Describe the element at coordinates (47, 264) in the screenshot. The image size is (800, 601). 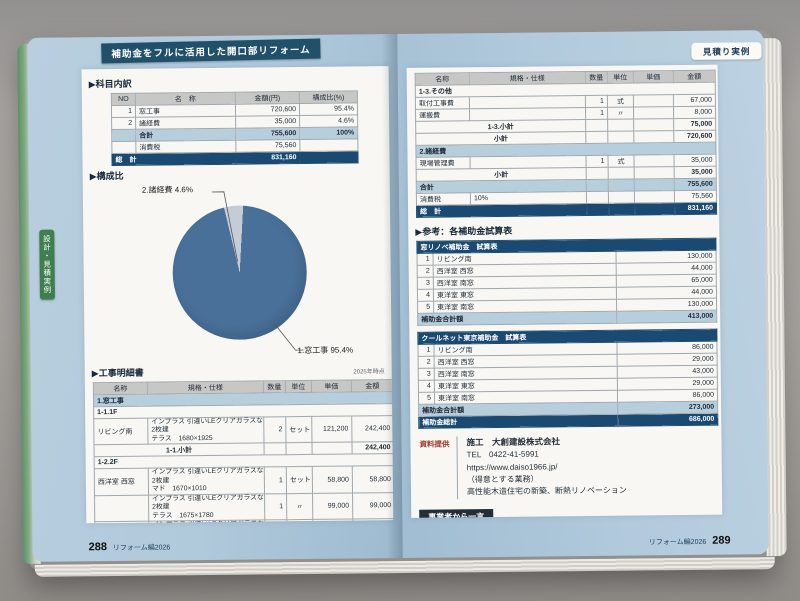
I see `green-index-tab: 設計・見積実例` at that location.